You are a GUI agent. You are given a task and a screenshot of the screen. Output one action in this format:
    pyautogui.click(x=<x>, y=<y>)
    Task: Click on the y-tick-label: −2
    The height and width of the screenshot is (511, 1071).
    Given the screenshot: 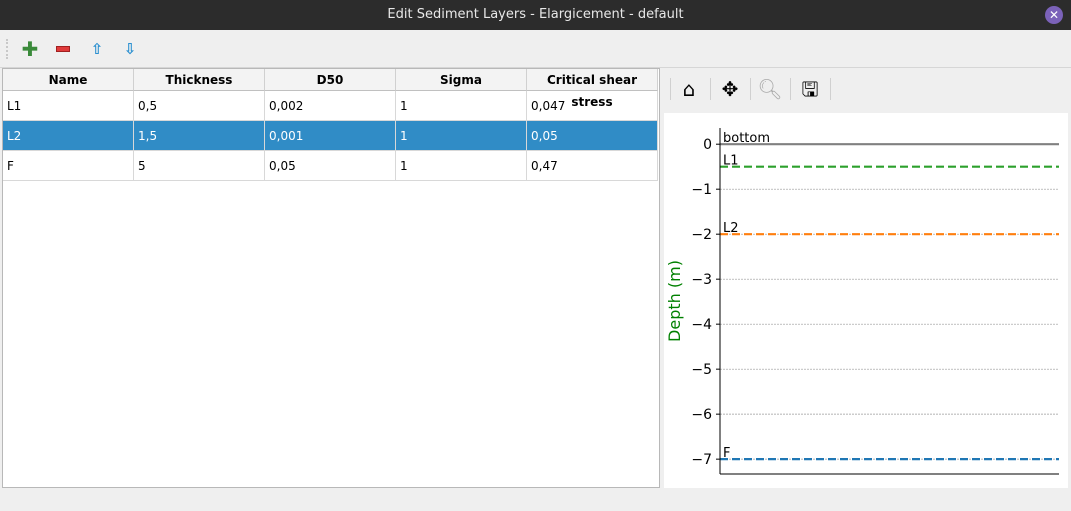 What is the action you would take?
    pyautogui.click(x=701, y=235)
    